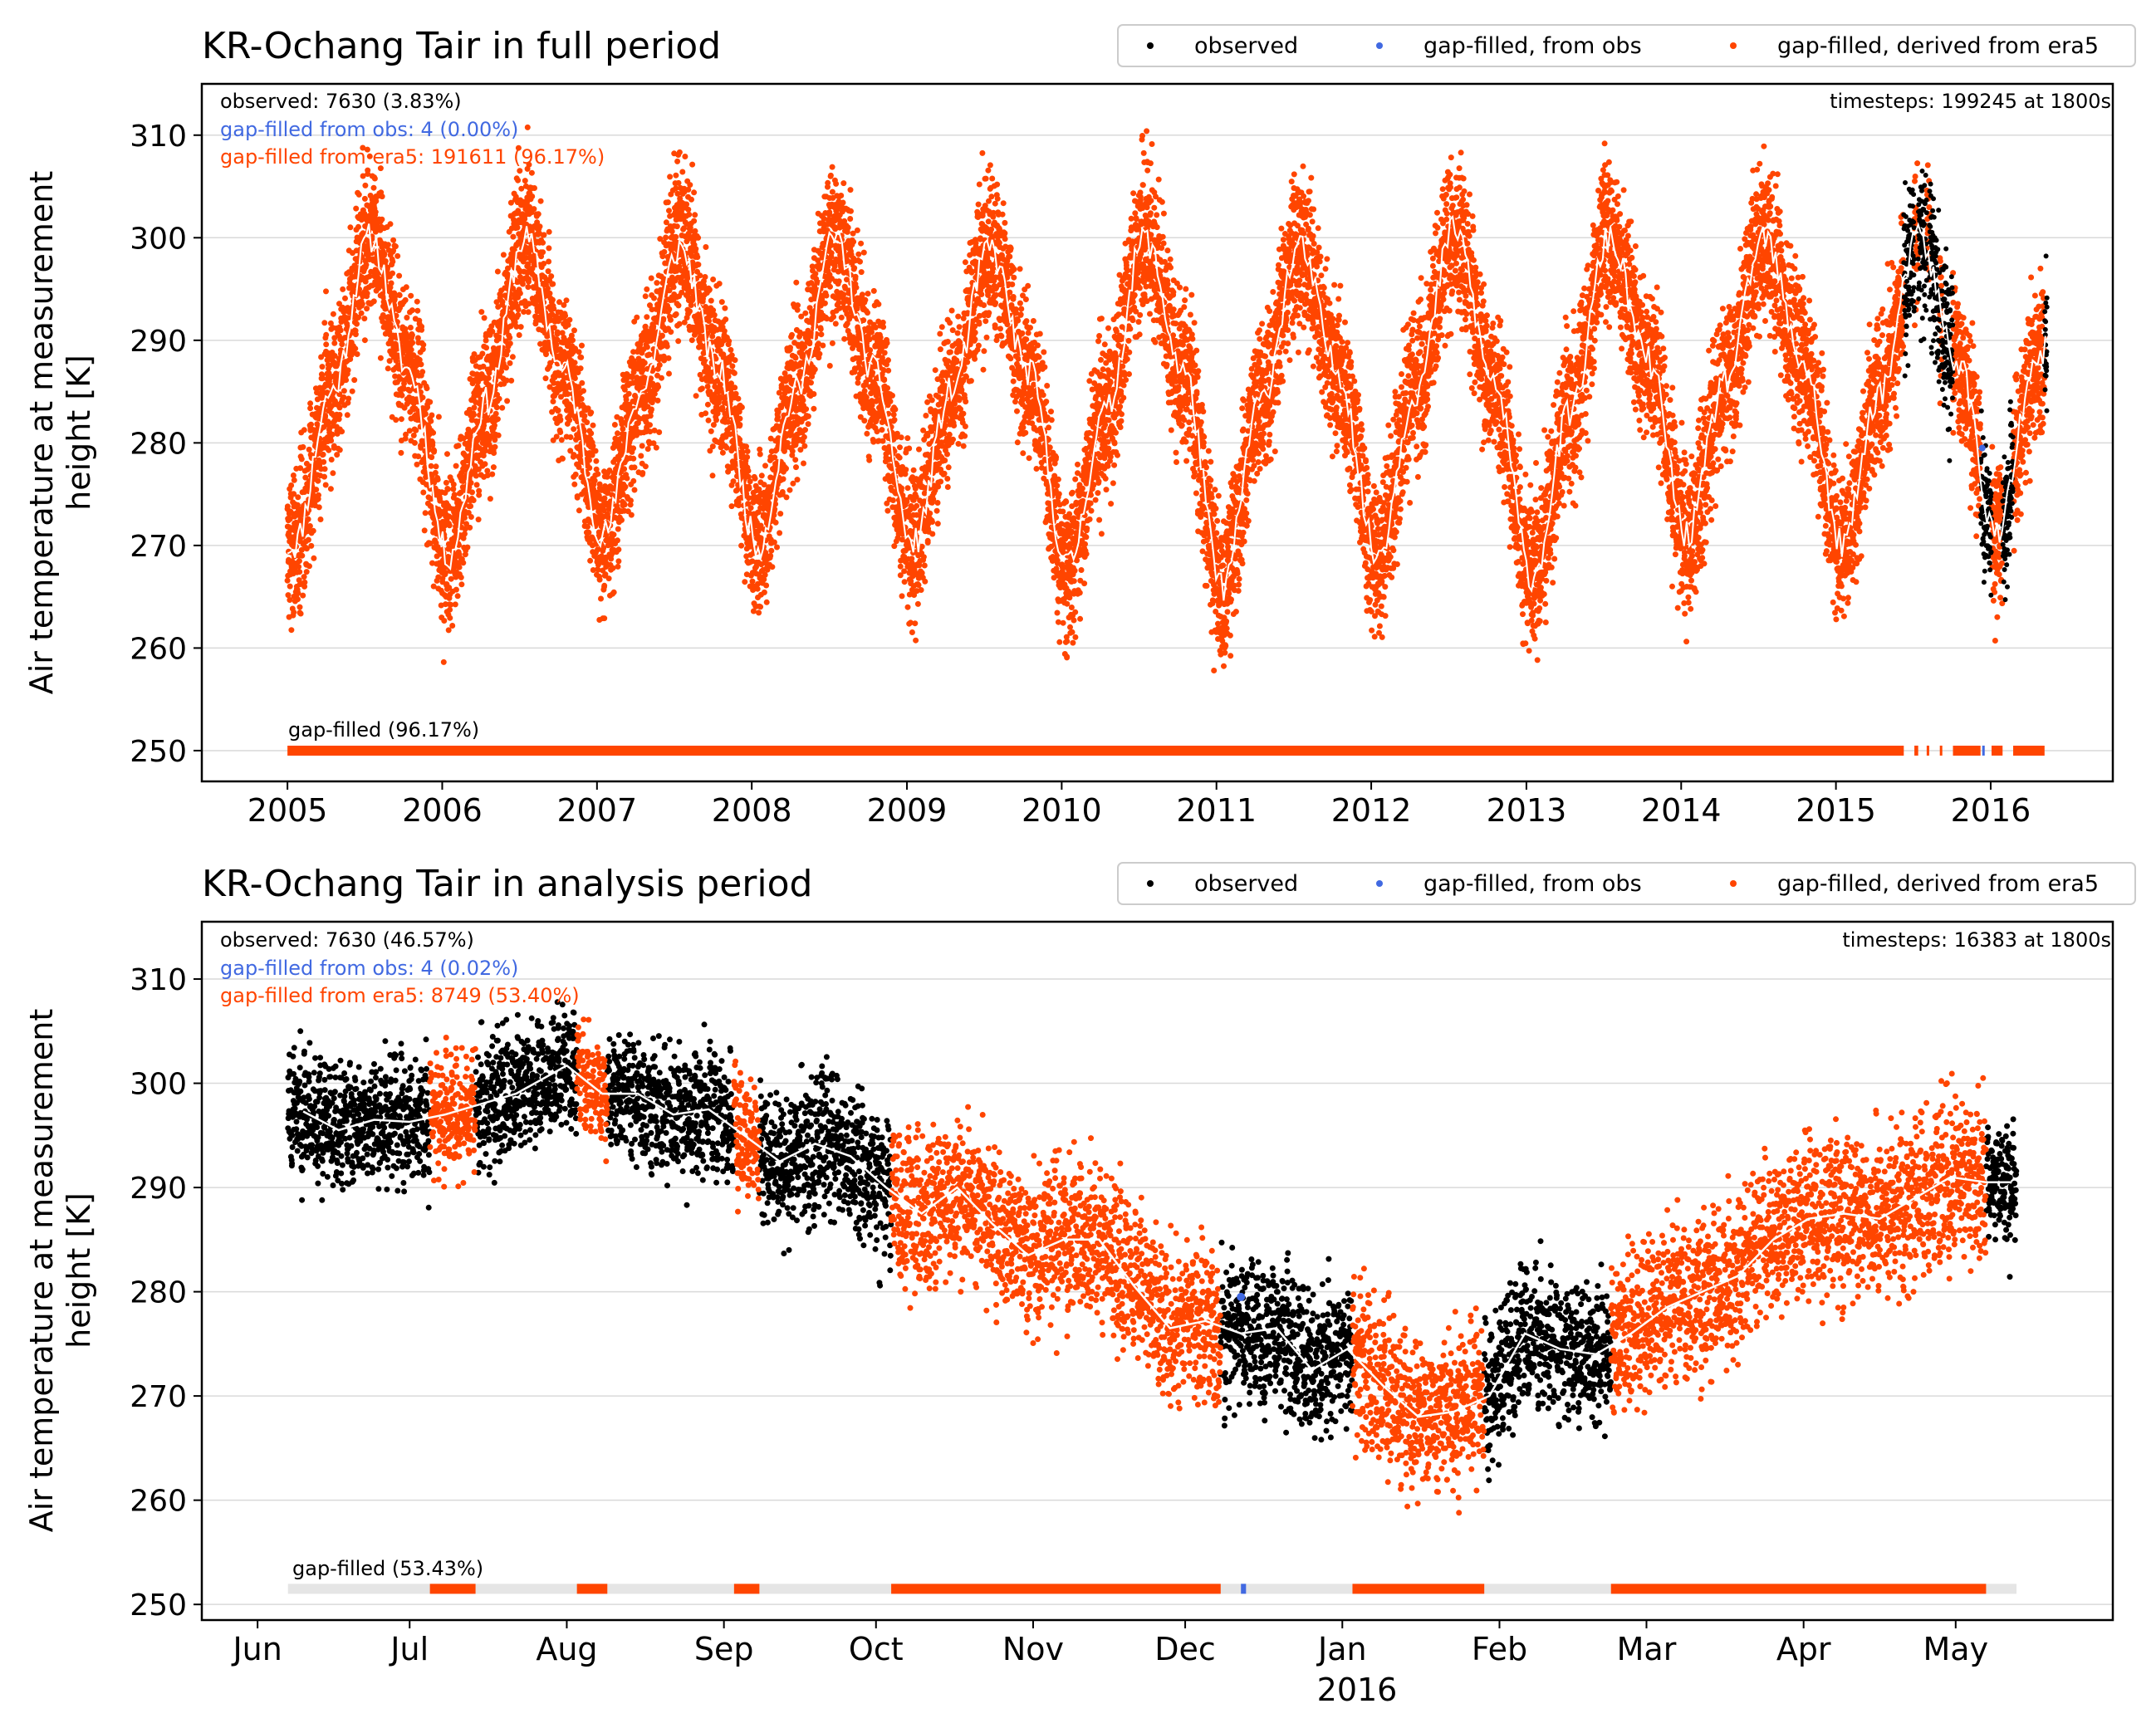 The width and height of the screenshot is (2156, 1733). What do you see at coordinates (724, 1649) in the screenshot?
I see `x-tick-label: Sep` at bounding box center [724, 1649].